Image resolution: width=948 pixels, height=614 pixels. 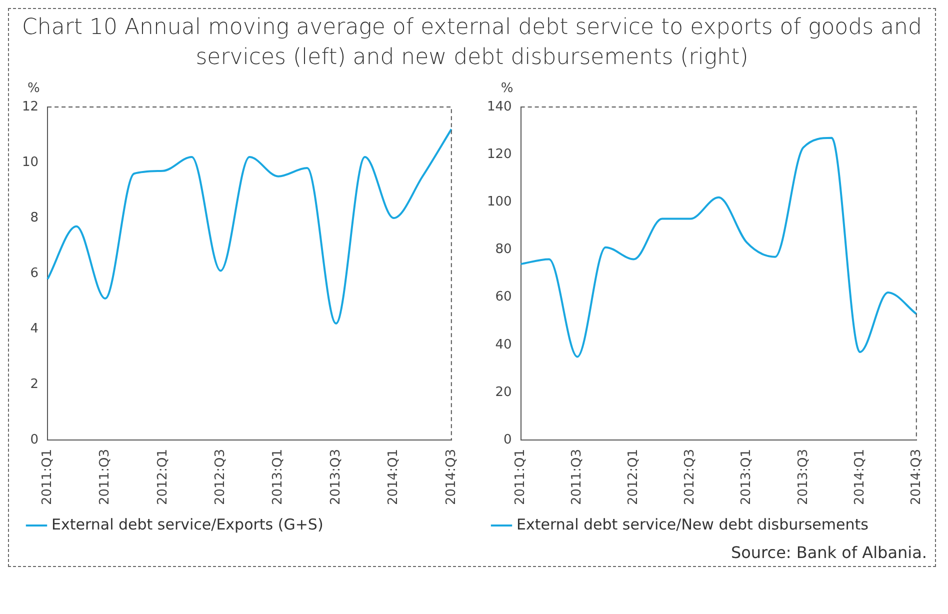 What do you see at coordinates (503, 250) in the screenshot?
I see `y-tick-label: 80` at bounding box center [503, 250].